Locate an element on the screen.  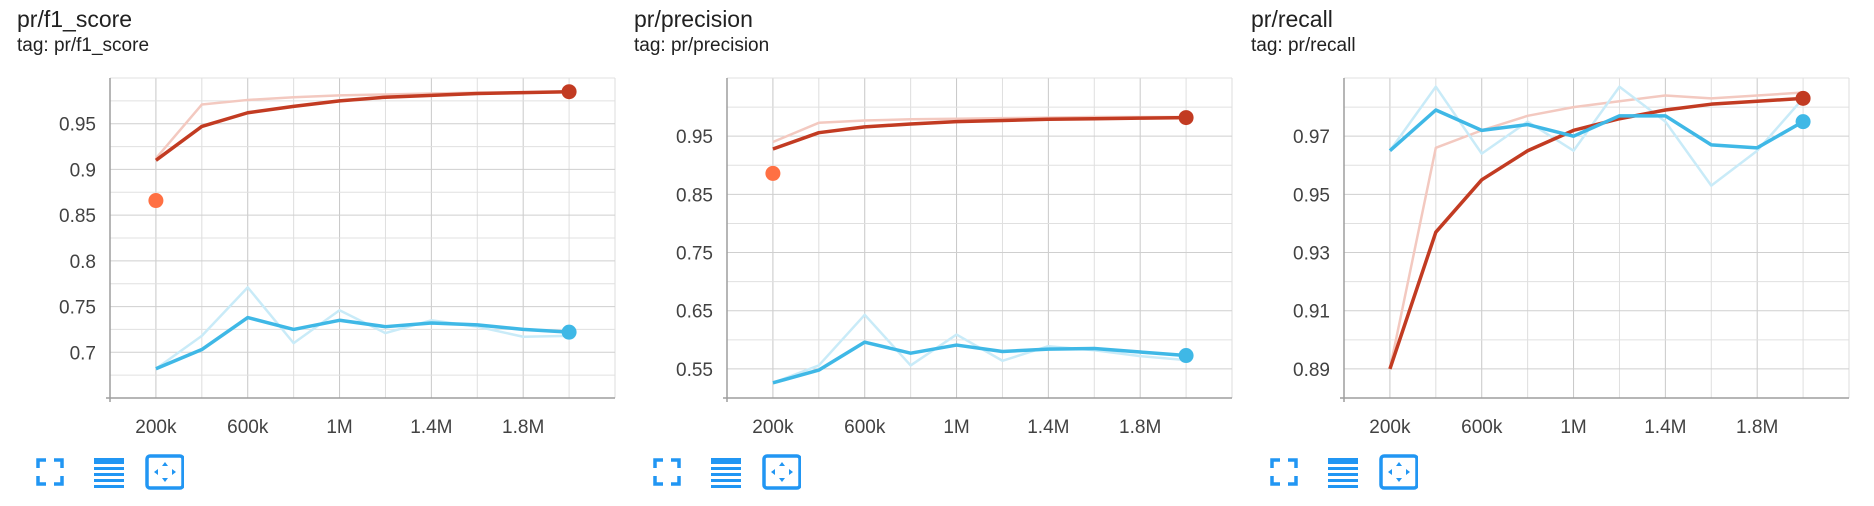
y-tick-label: 0.97 is located at coordinates (1311, 137).